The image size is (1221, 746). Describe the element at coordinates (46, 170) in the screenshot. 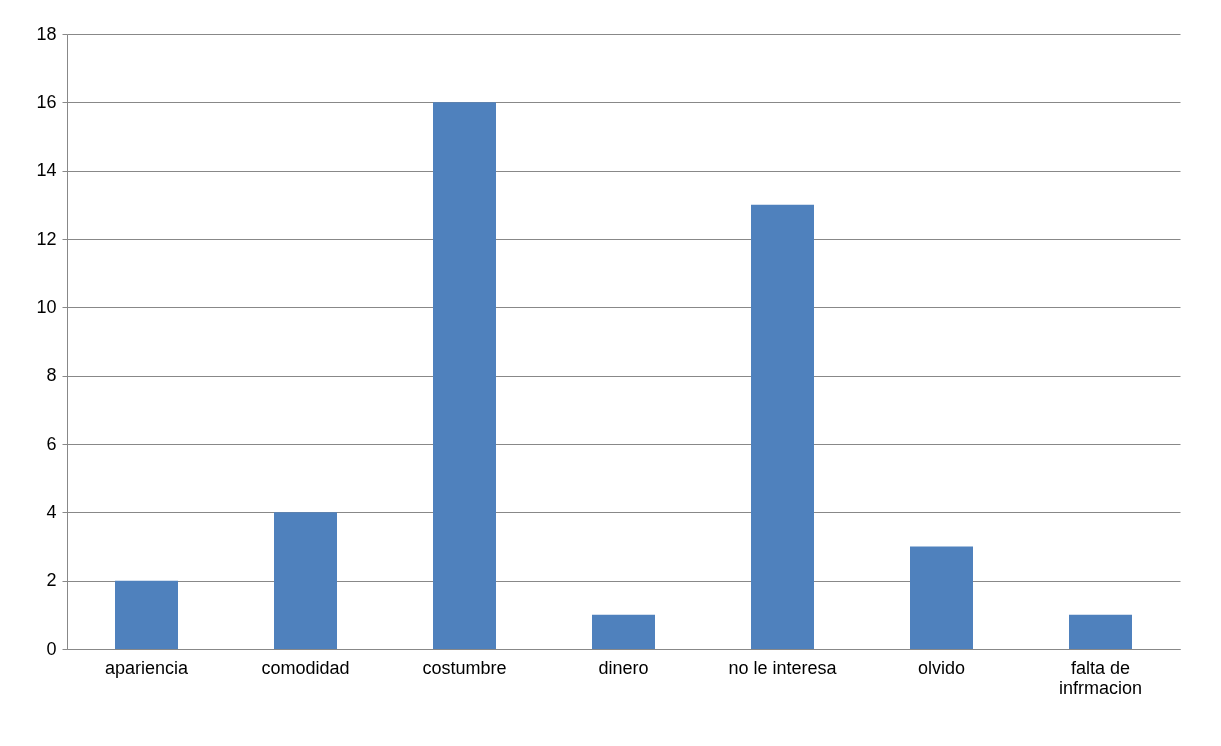

I see `y-tick-label: 14` at that location.